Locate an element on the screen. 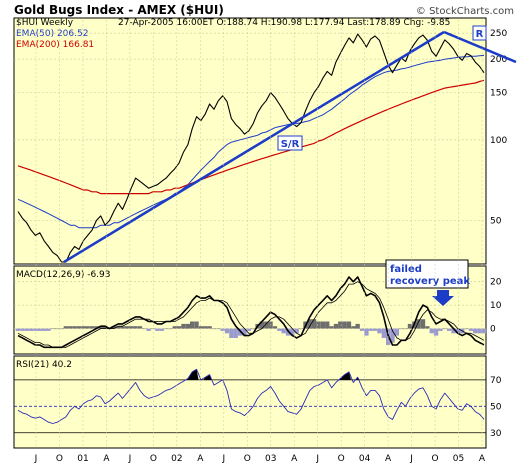  macd-line is located at coordinates (251, 312).